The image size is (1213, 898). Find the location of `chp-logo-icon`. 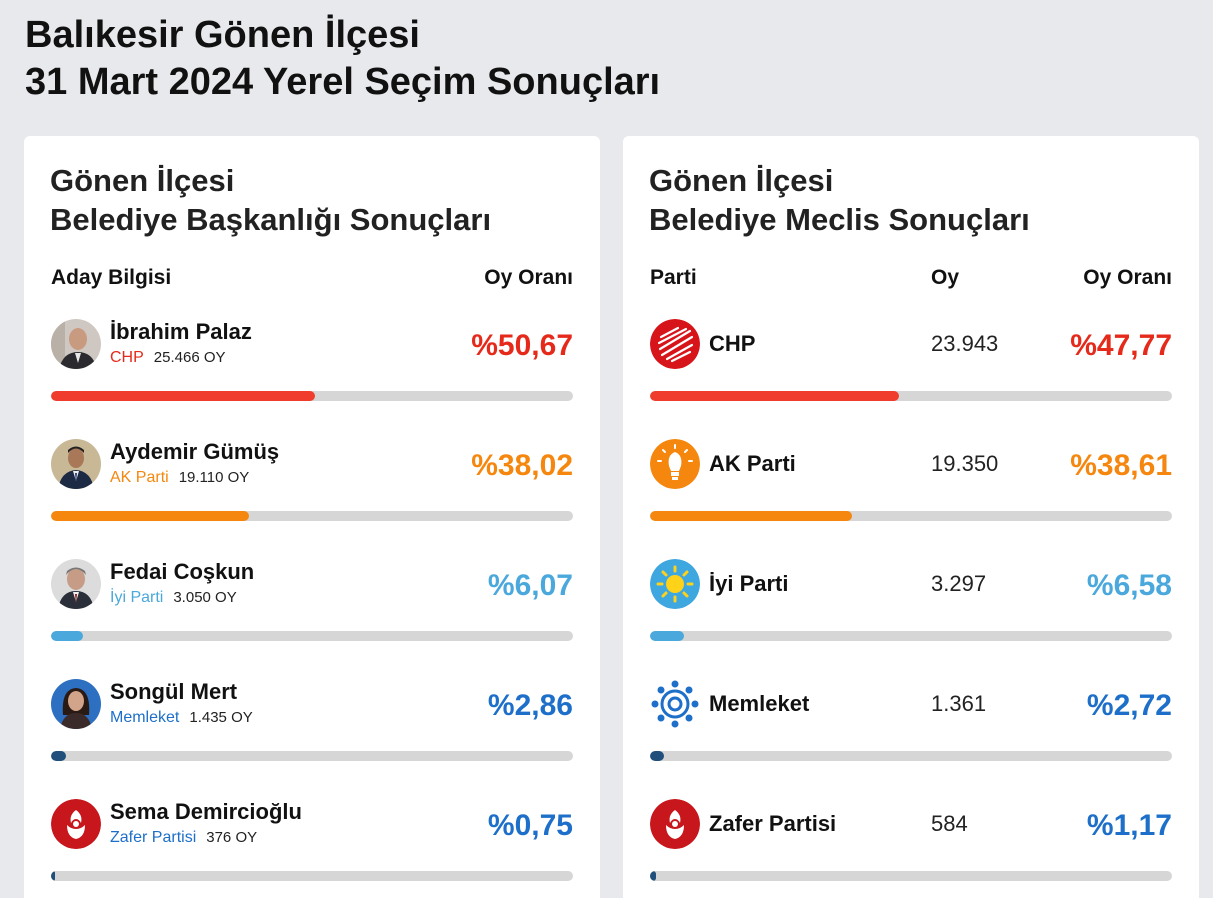

chp-logo-icon is located at coordinates (675, 344).